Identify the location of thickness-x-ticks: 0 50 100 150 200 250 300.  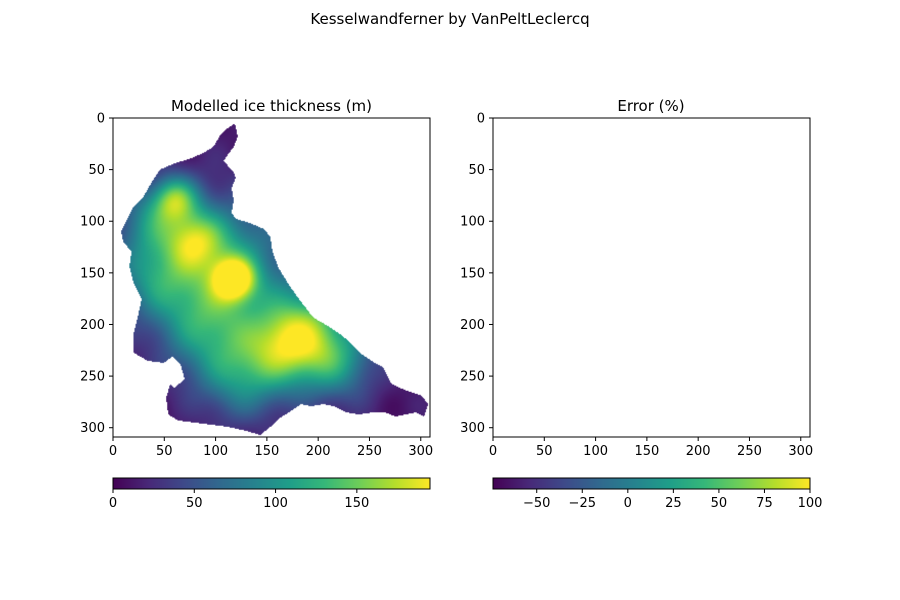
(271, 448).